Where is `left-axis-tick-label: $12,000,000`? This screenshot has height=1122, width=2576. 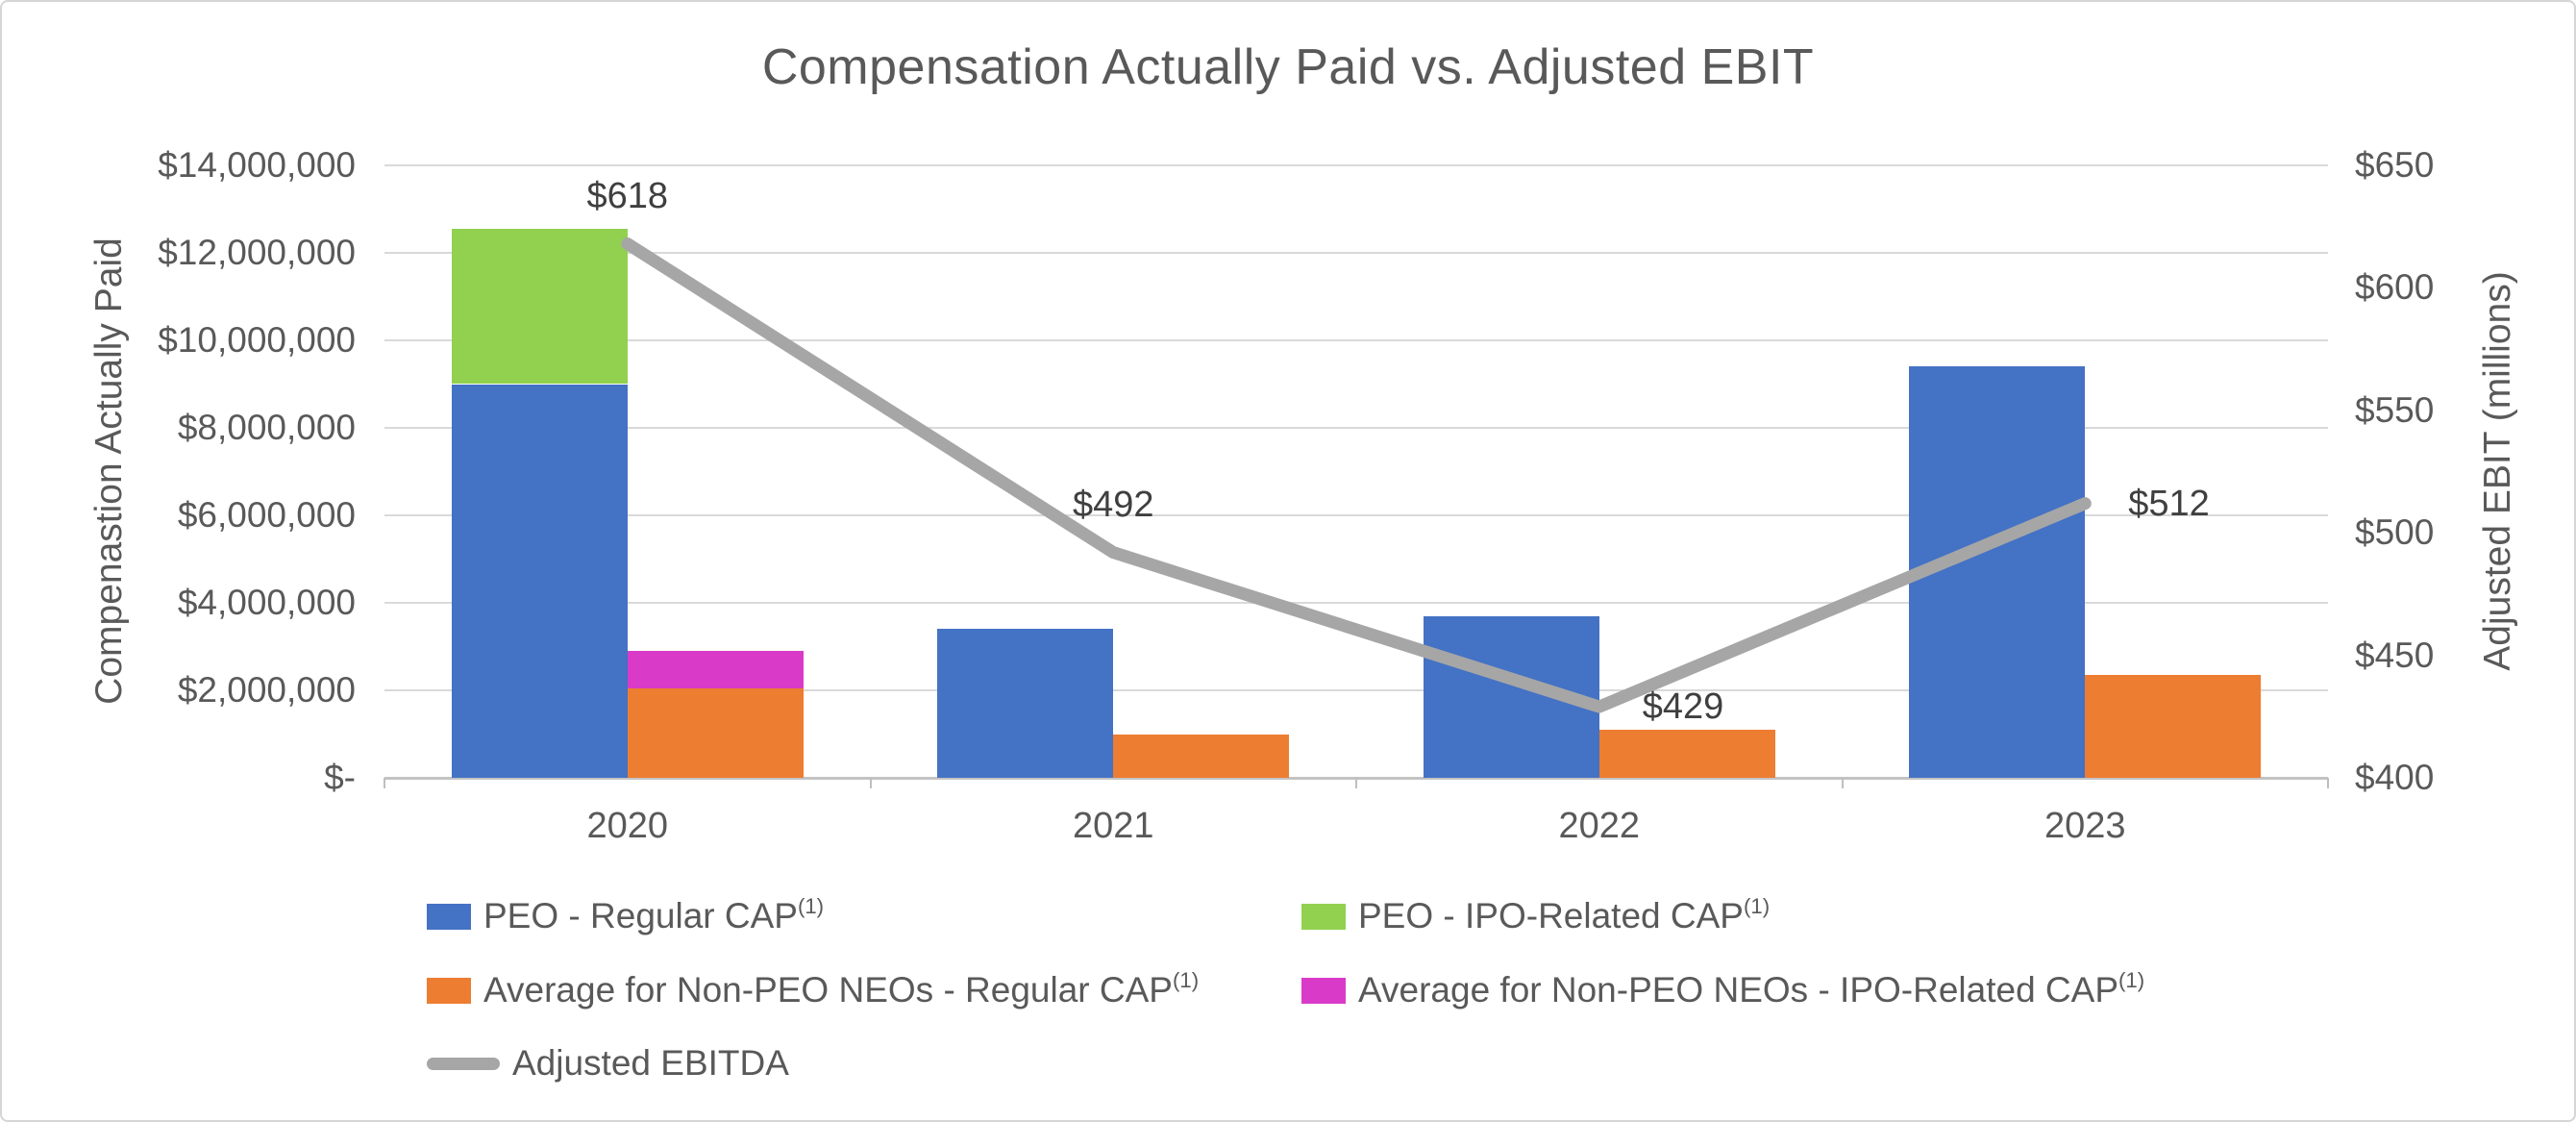
left-axis-tick-label: $12,000,000 is located at coordinates (257, 252).